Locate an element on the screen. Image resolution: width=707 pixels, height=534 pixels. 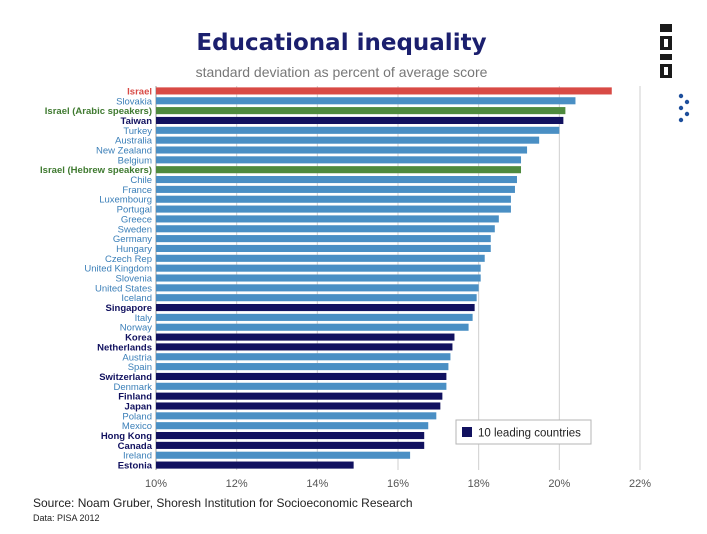
category-label: Canada is located at coordinates (135, 446).